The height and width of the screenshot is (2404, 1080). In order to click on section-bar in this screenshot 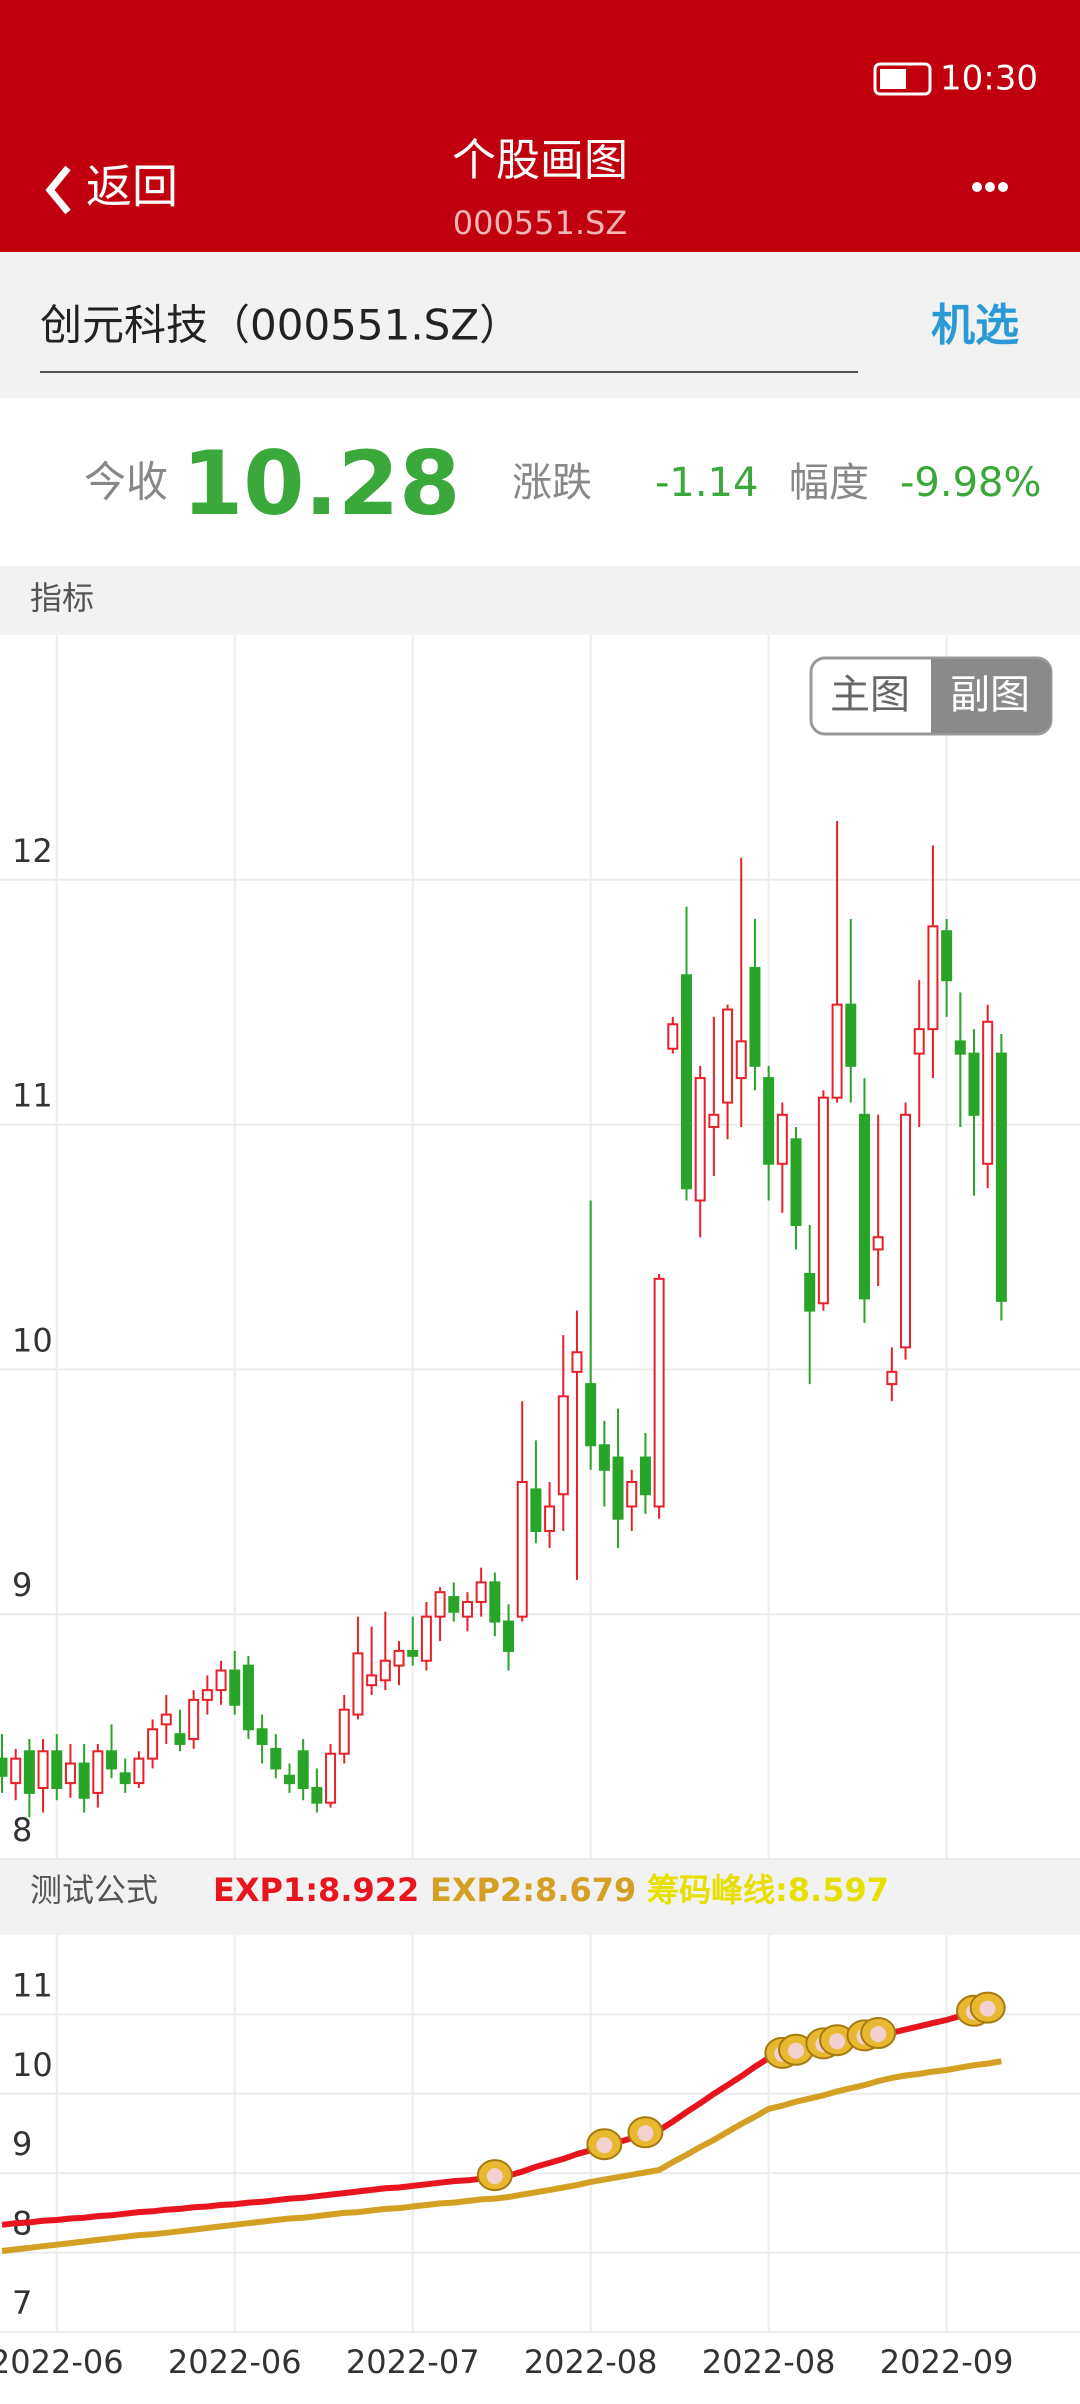, I will do `click(540, 600)`.